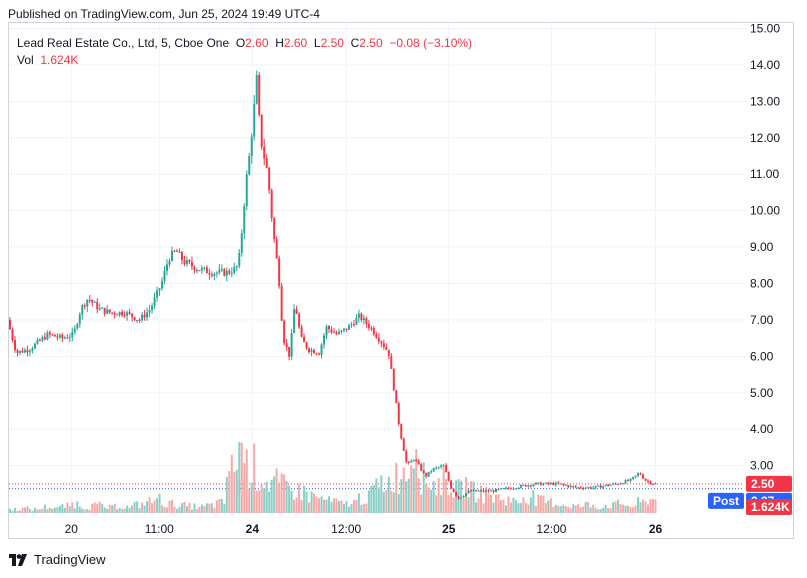 The width and height of the screenshot is (807, 578). I want to click on y-tick-label: 11.00, so click(764, 174).